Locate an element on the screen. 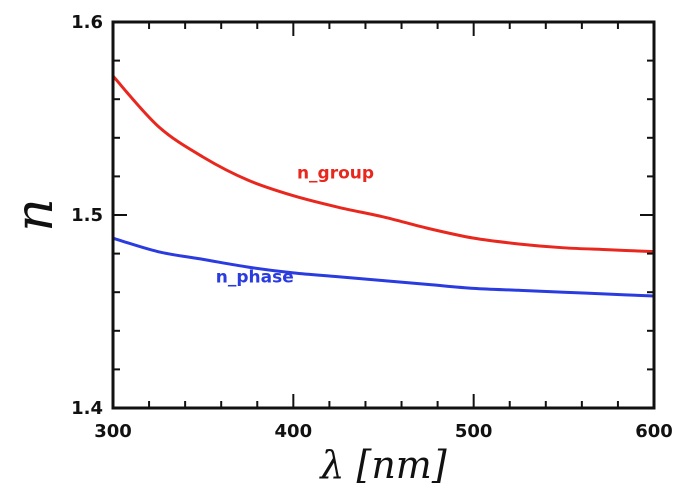 This screenshot has height=490, width=674. x-tick-label: 300 is located at coordinates (113, 431).